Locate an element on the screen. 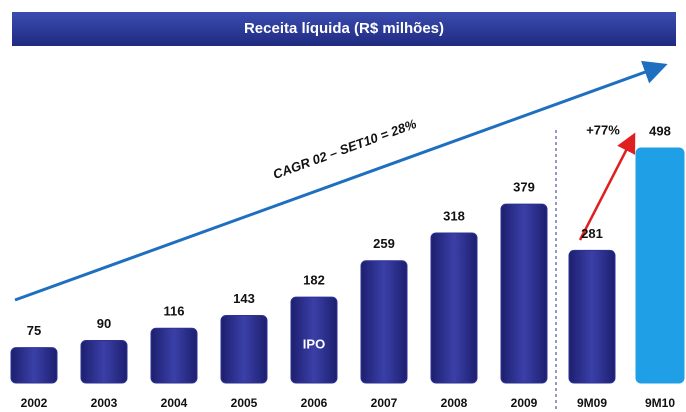  value-label: 75 is located at coordinates (34, 330).